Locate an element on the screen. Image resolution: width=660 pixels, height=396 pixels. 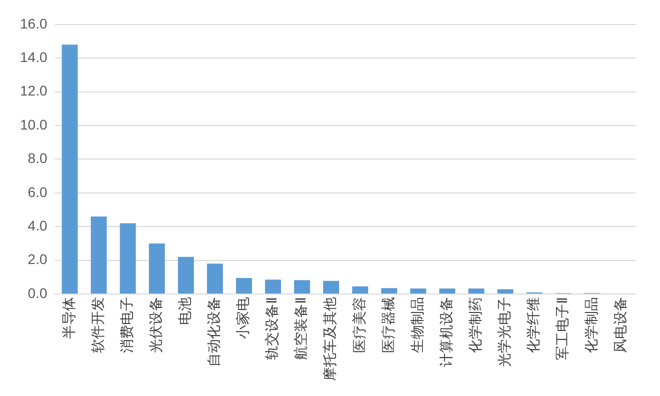
x-tick-label: 电池 is located at coordinates (186, 311).